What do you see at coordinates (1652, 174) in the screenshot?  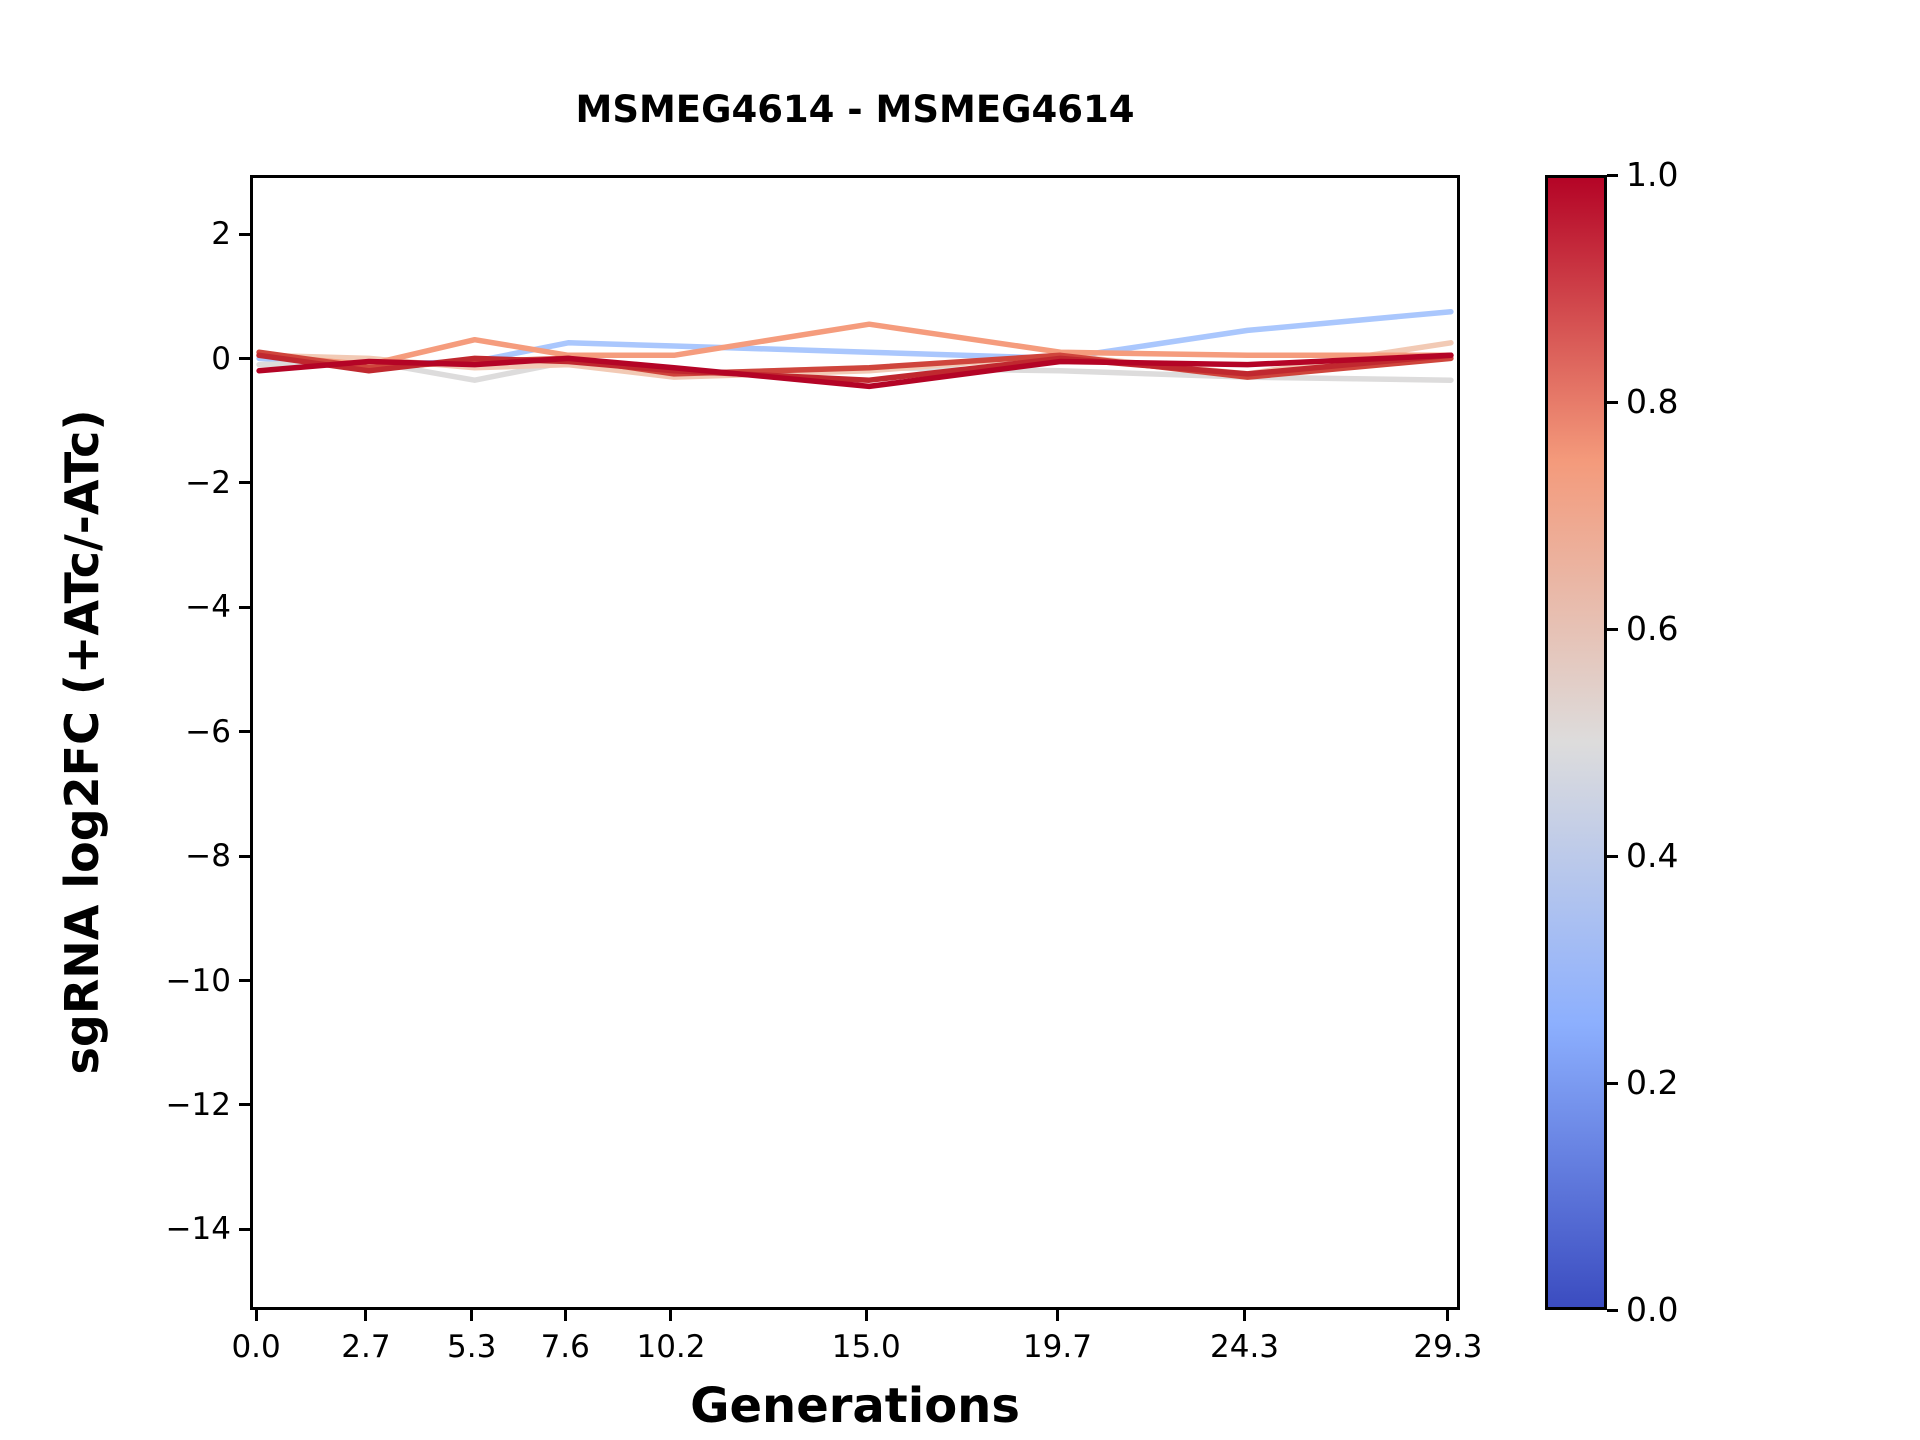 I see `colorbar-tick-label: 1.0` at bounding box center [1652, 174].